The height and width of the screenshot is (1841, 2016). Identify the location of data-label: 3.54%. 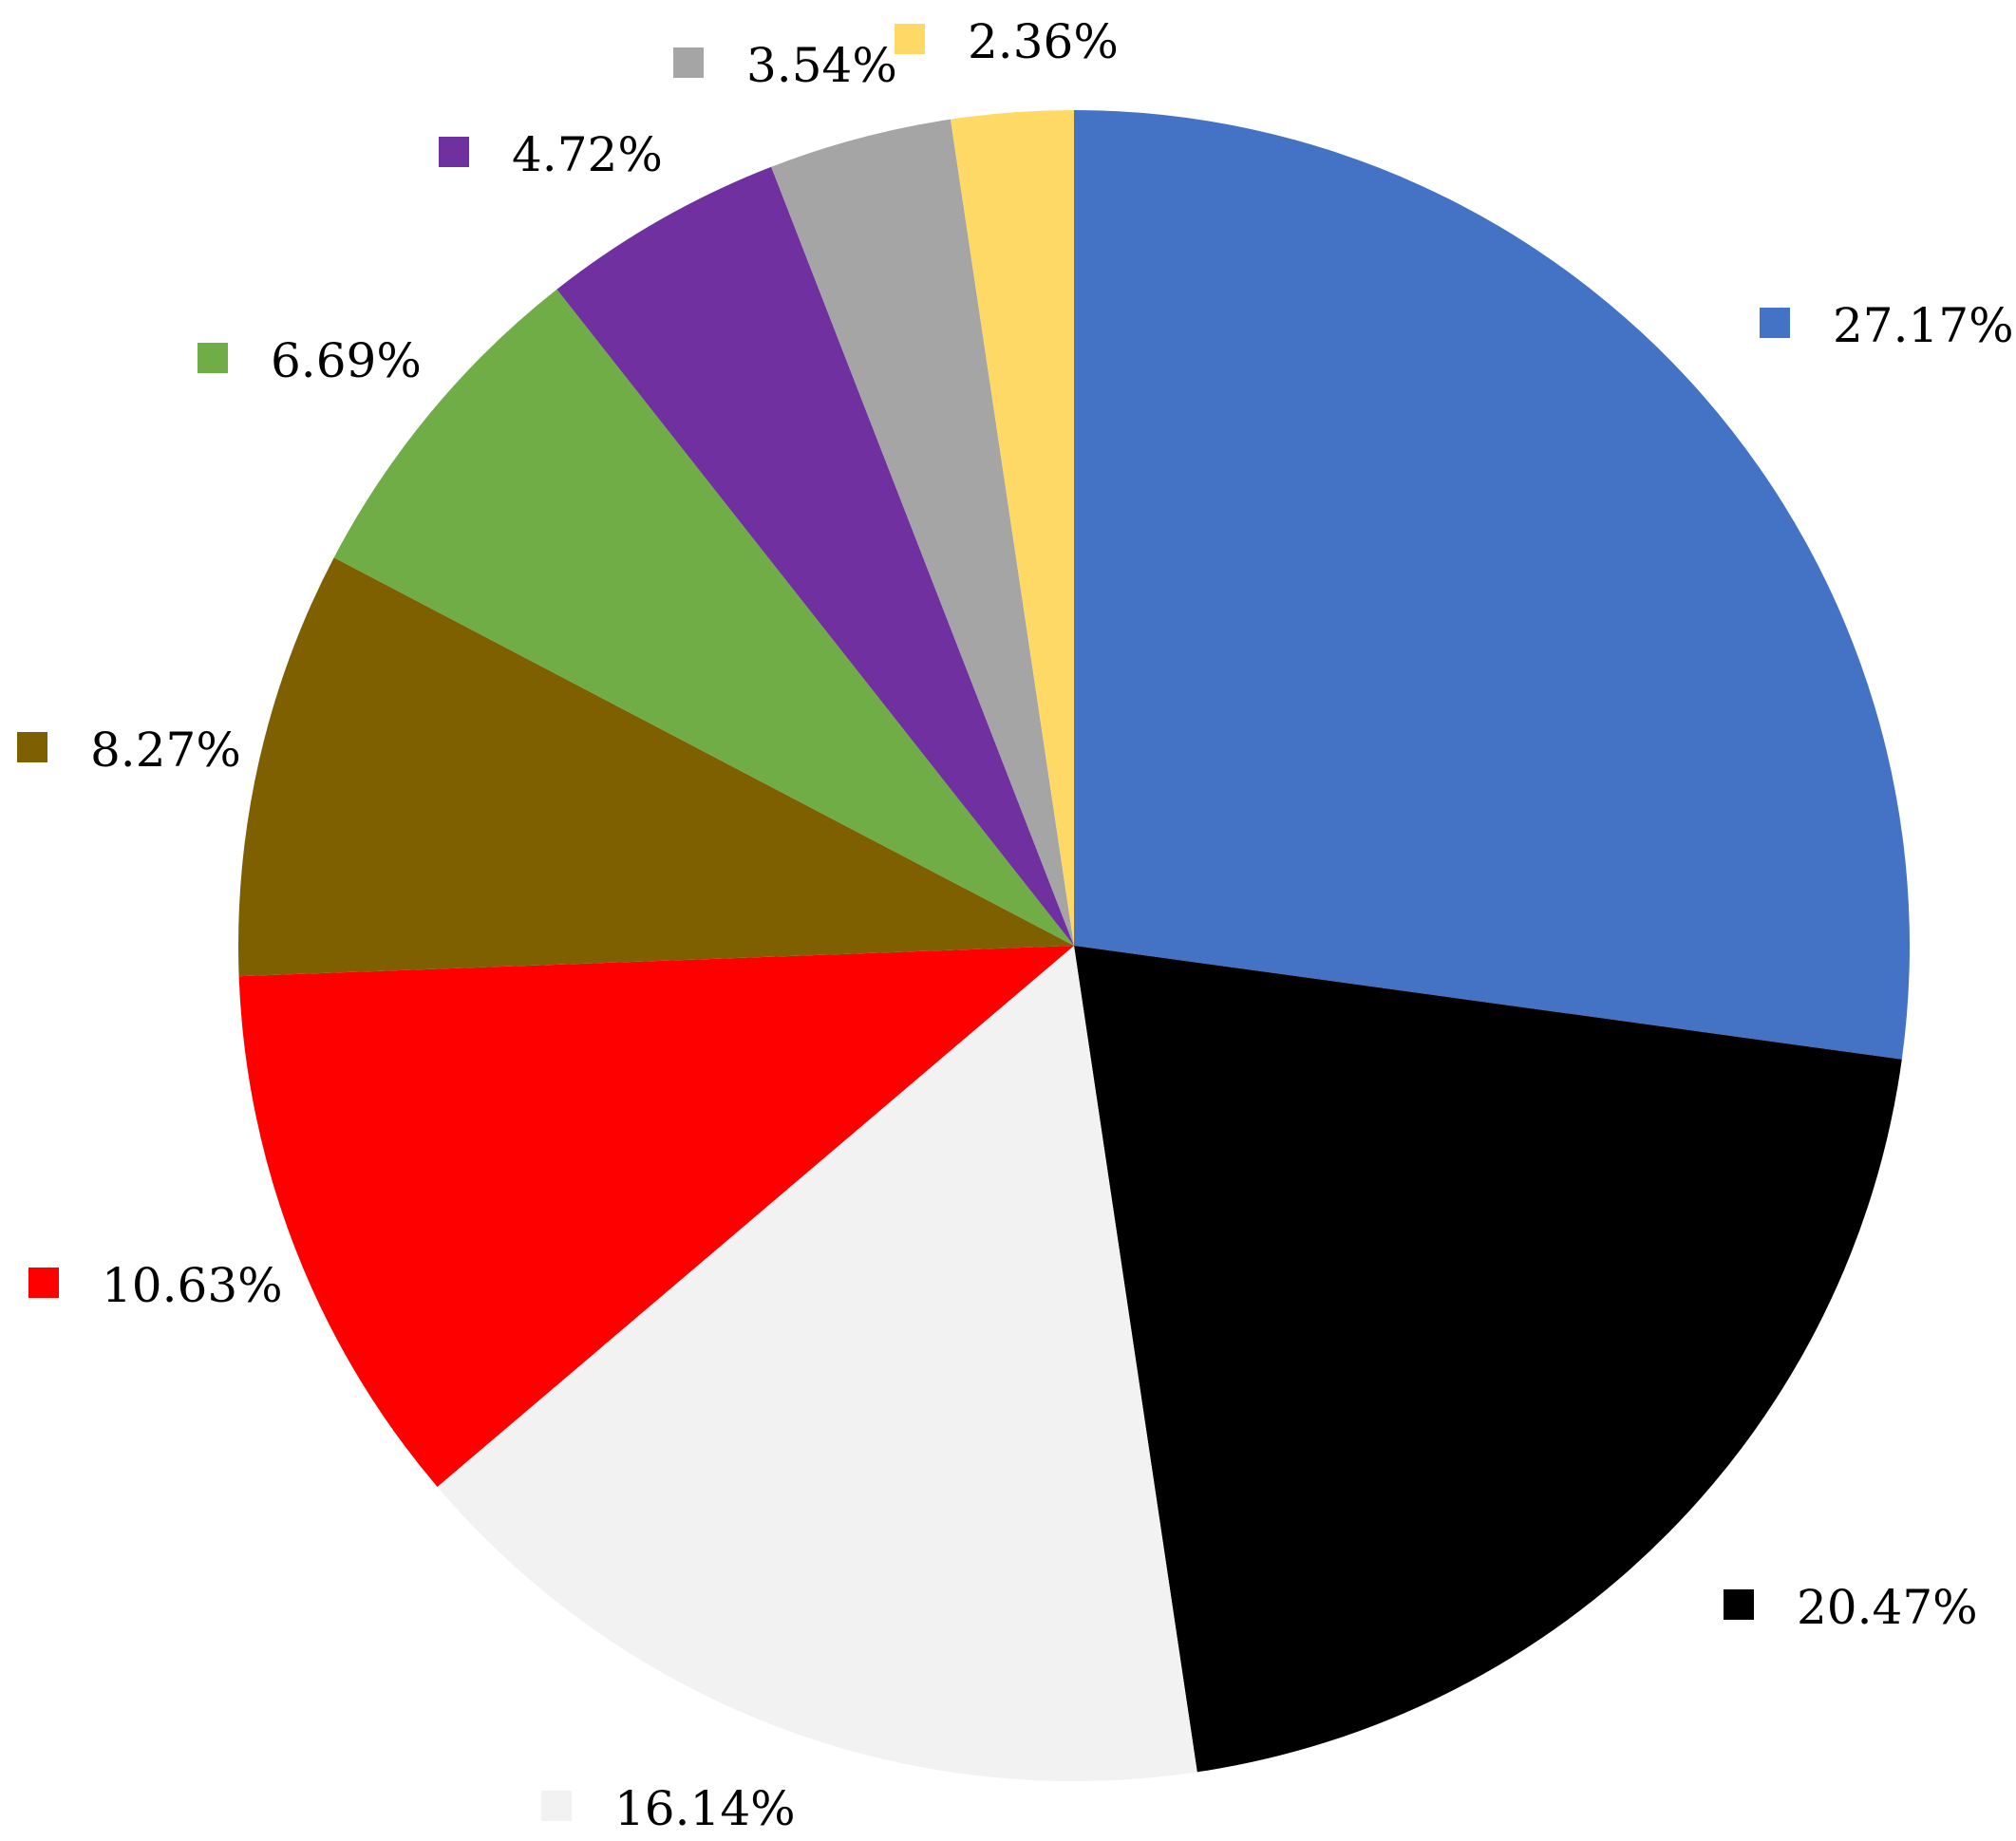
(785, 65).